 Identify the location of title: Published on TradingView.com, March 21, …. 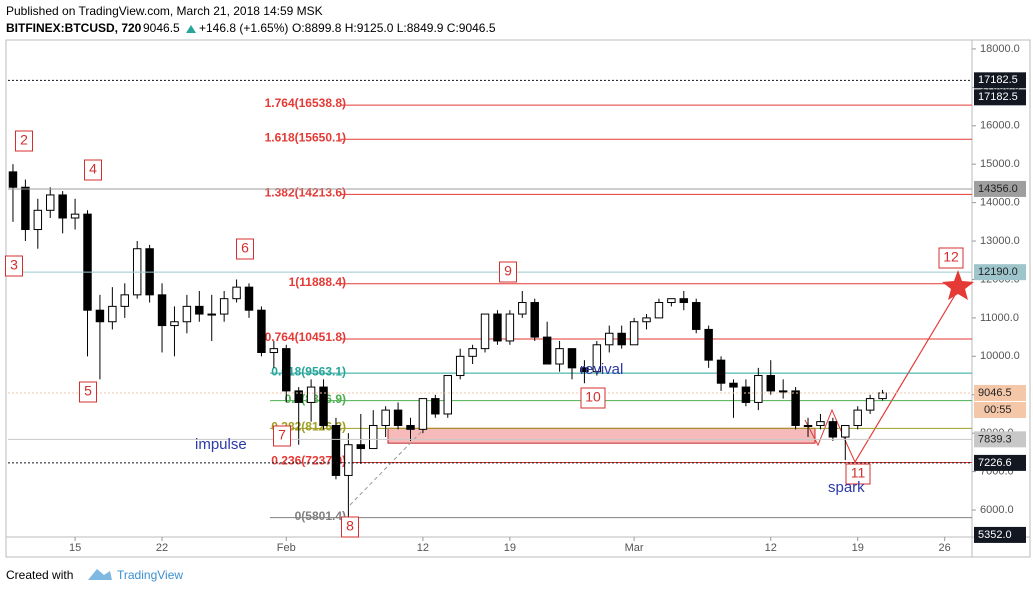
(164, 11).